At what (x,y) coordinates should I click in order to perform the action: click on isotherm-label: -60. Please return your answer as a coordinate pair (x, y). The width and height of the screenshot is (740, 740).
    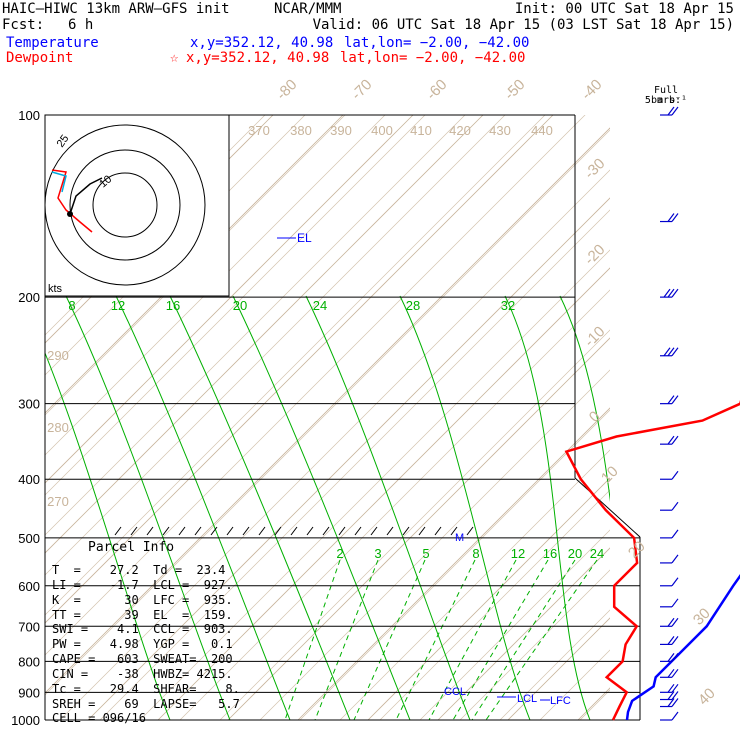
    Looking at the image, I should click on (436, 89).